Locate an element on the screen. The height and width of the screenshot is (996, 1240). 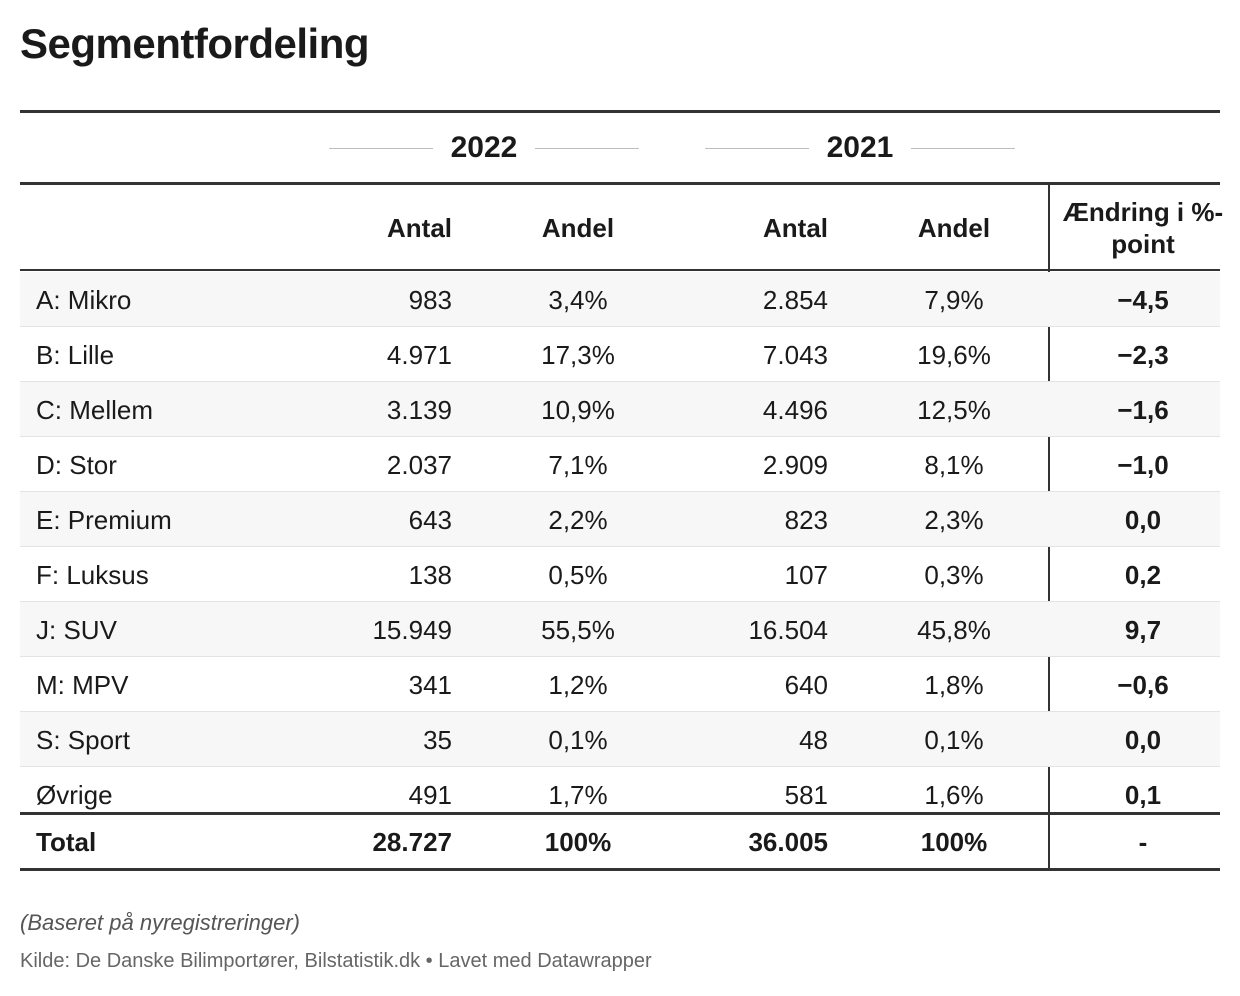
column-header-antal-2021: Antal is located at coordinates (795, 227).